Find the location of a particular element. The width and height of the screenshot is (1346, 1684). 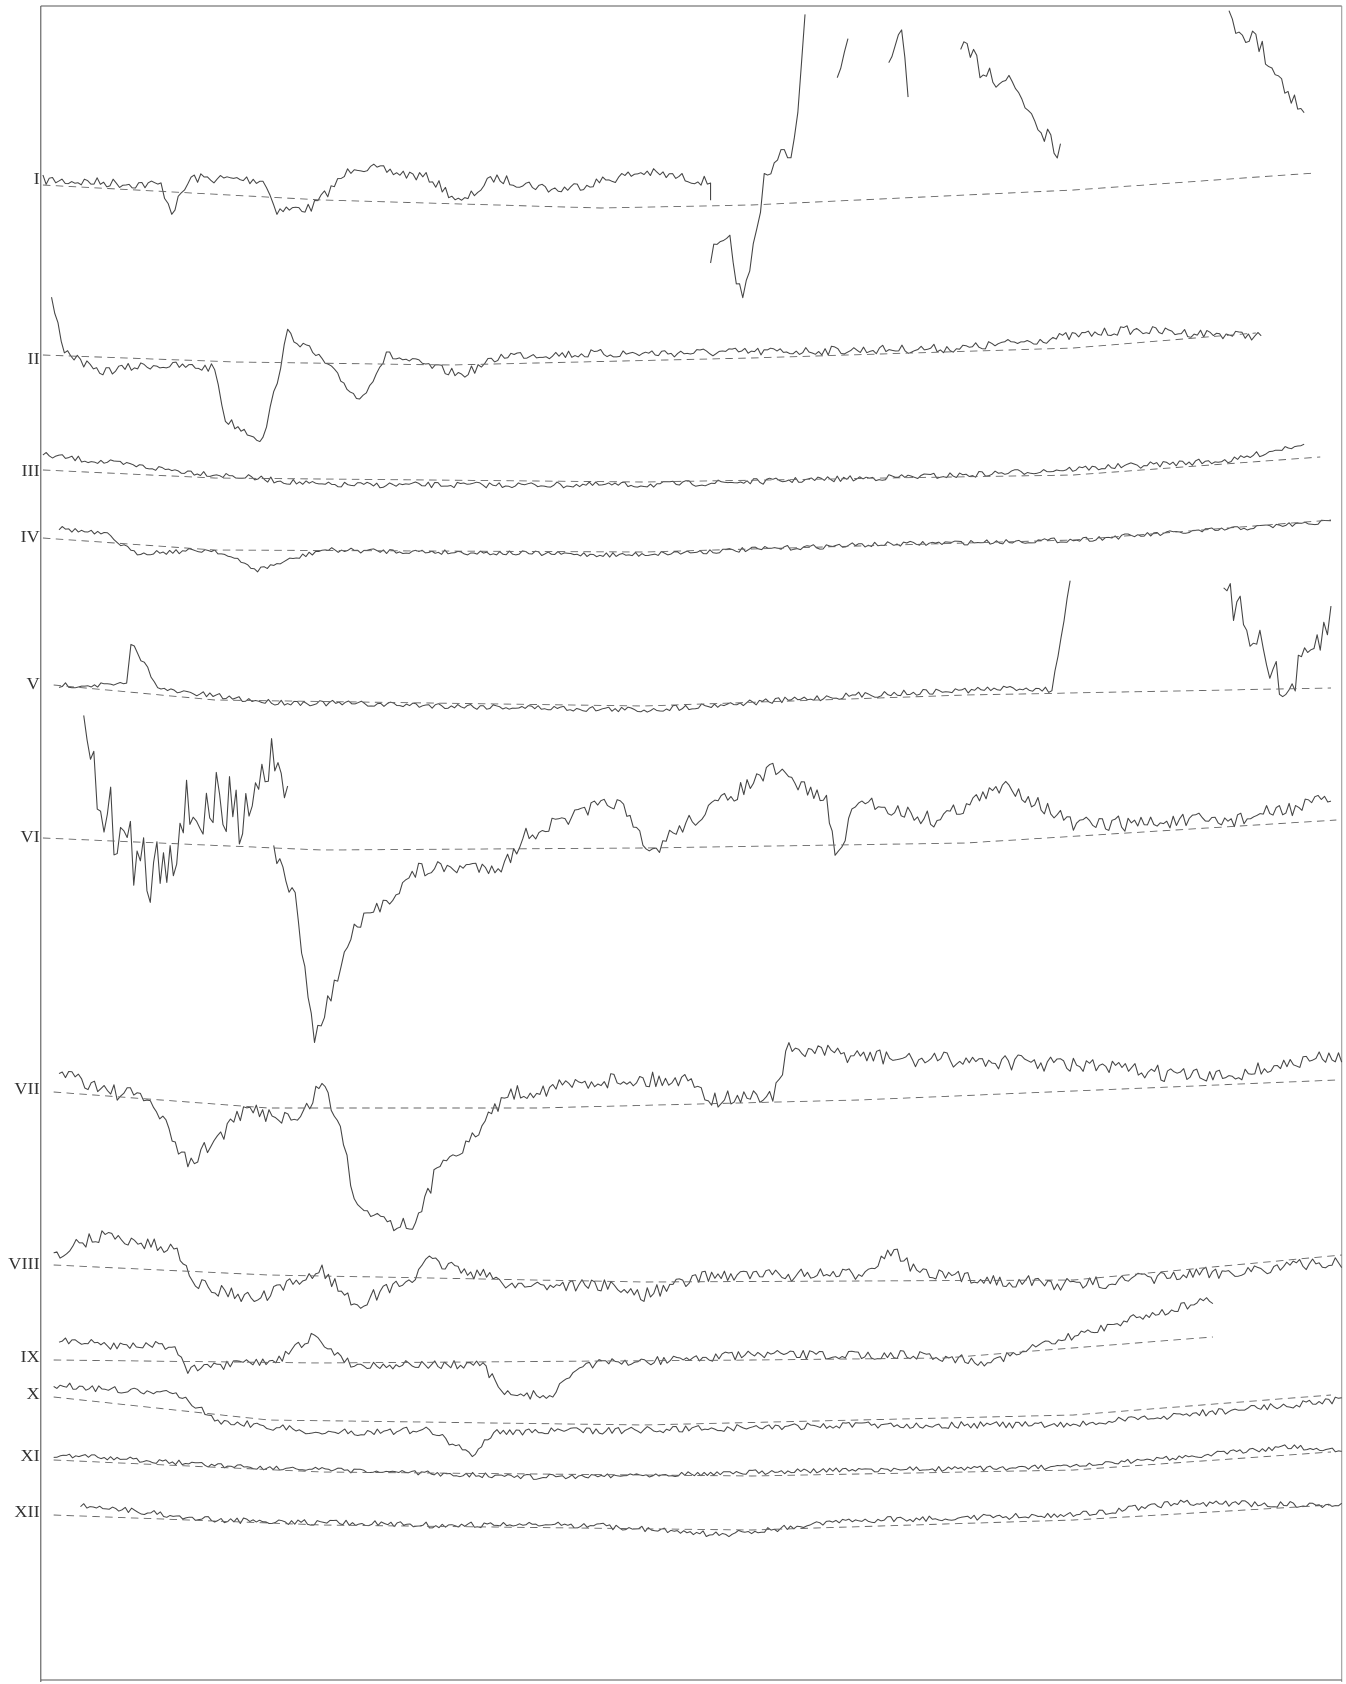

trace-label: XII is located at coordinates (26, 1510).